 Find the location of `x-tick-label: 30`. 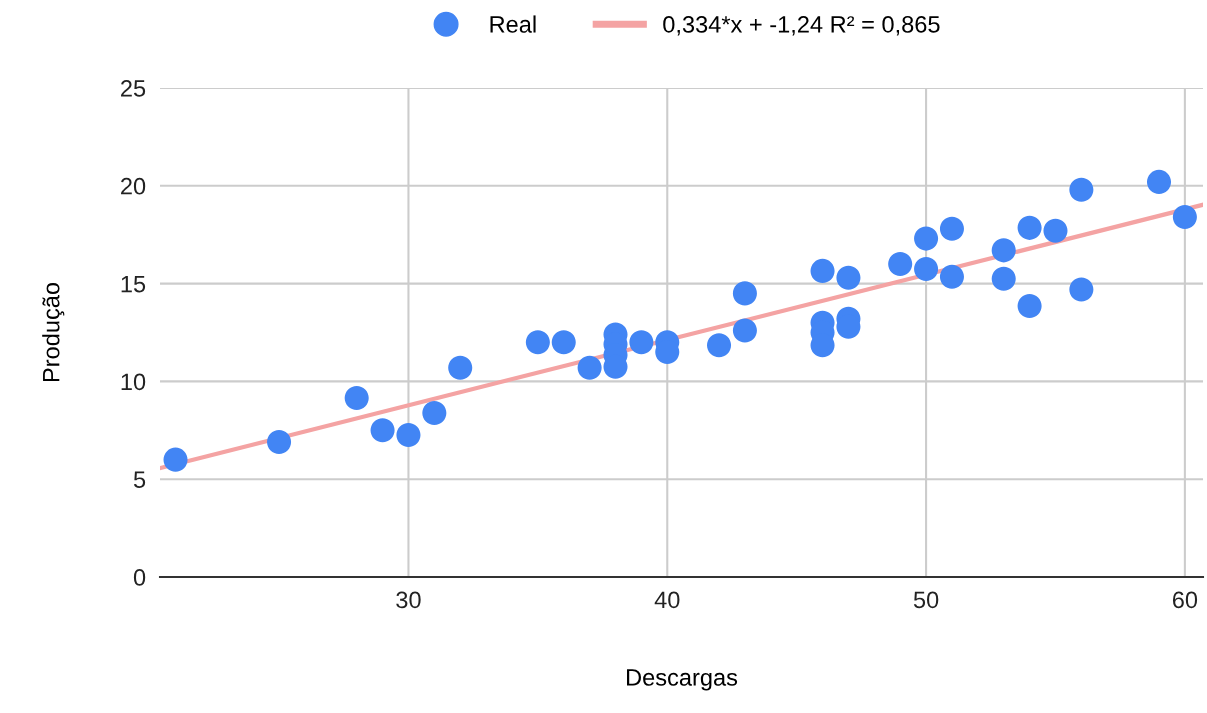

x-tick-label: 30 is located at coordinates (408, 600).